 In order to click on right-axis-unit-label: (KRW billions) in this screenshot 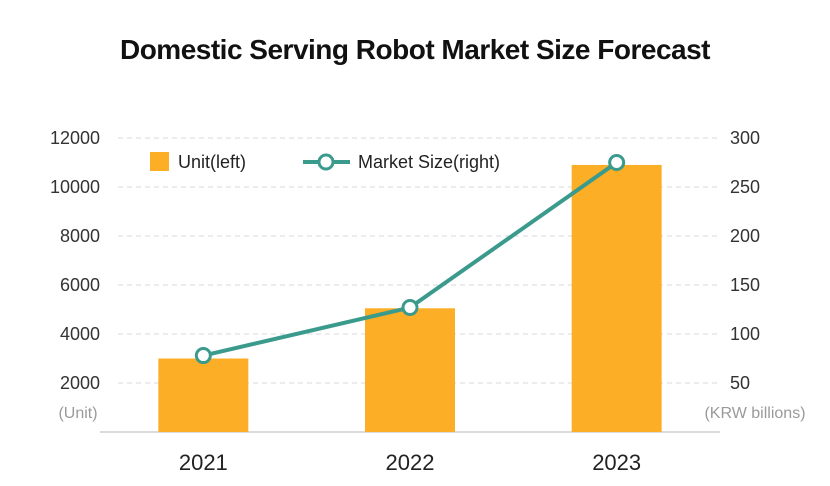, I will do `click(754, 413)`.